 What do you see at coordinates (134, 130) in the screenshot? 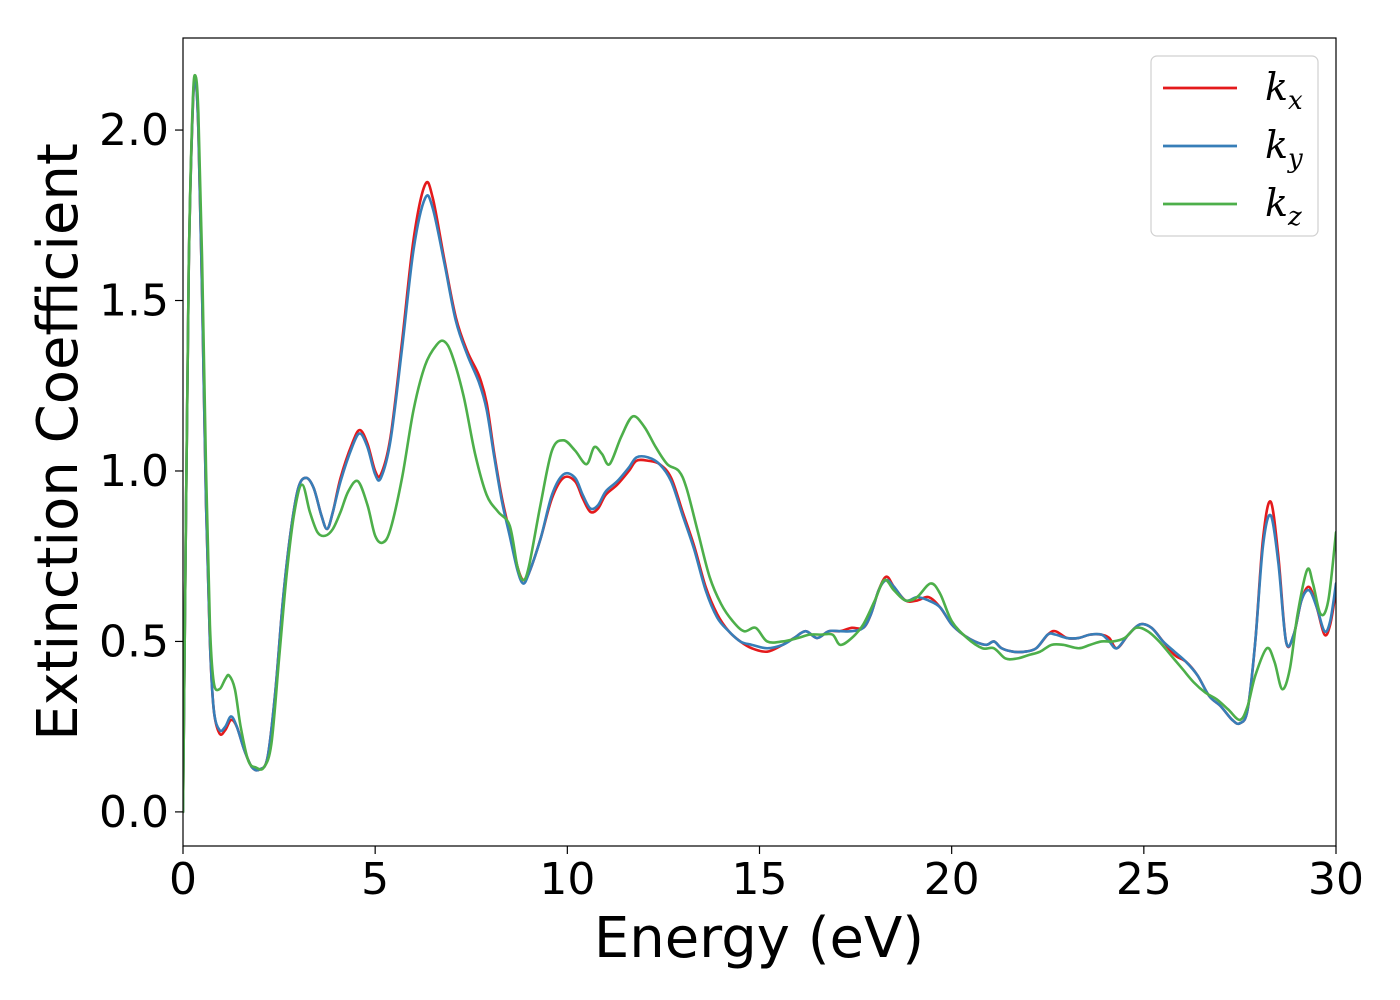
I see `y-tick-label: 2.0` at bounding box center [134, 130].